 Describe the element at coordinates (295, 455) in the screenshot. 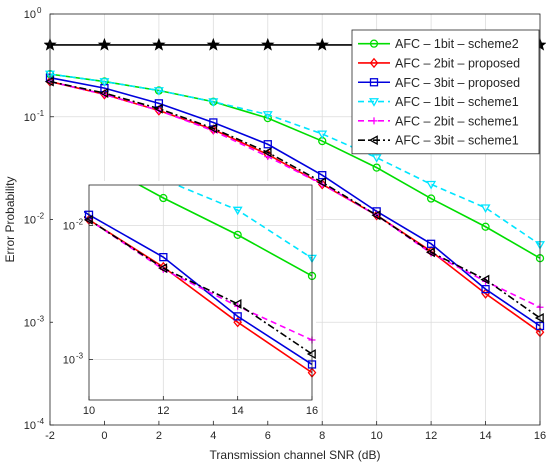

I see `x-axis-label: Transmission channel SNR (dB)` at that location.